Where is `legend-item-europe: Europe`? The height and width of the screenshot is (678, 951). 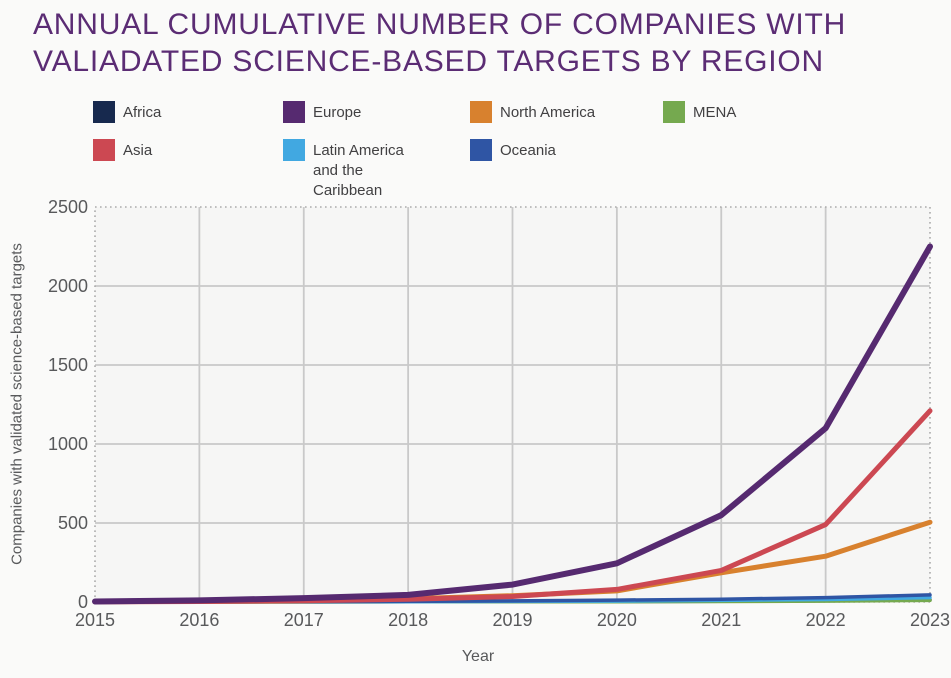
legend-item-europe: Europe is located at coordinates (322, 112).